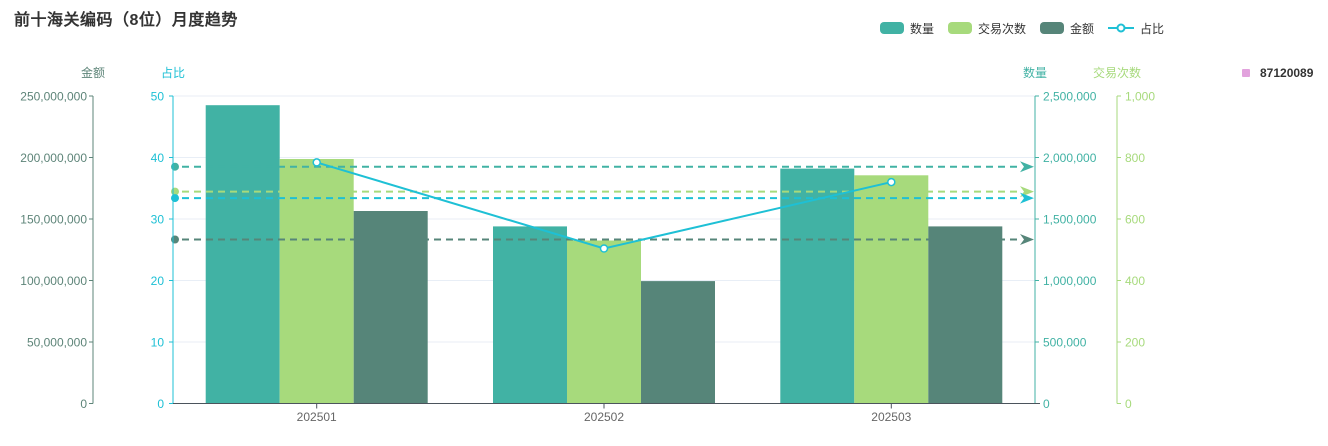 The image size is (1328, 446). I want to click on y-tick-label-交易次数: 1,000, so click(1140, 97).